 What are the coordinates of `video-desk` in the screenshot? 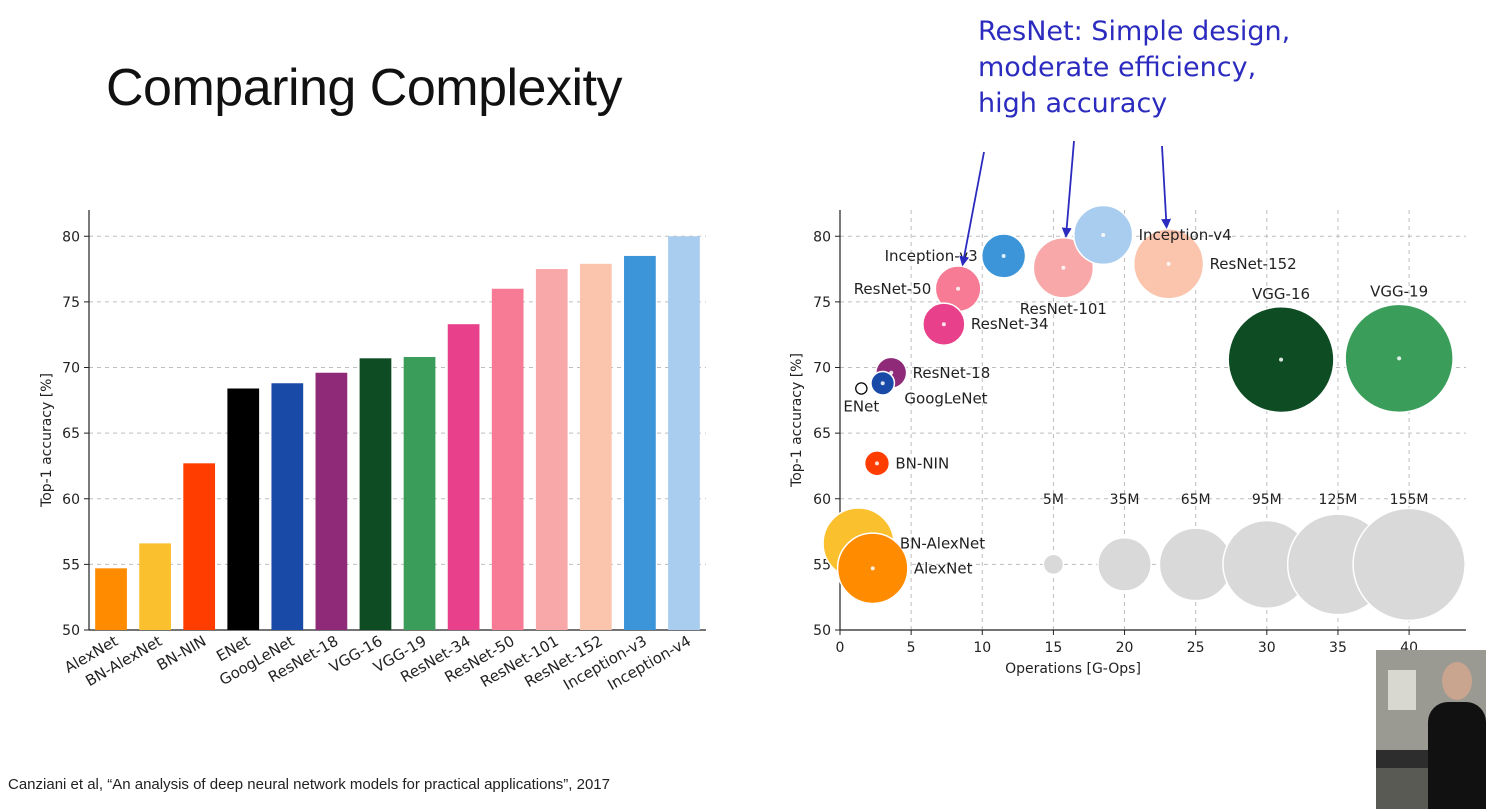 It's located at (1406, 788).